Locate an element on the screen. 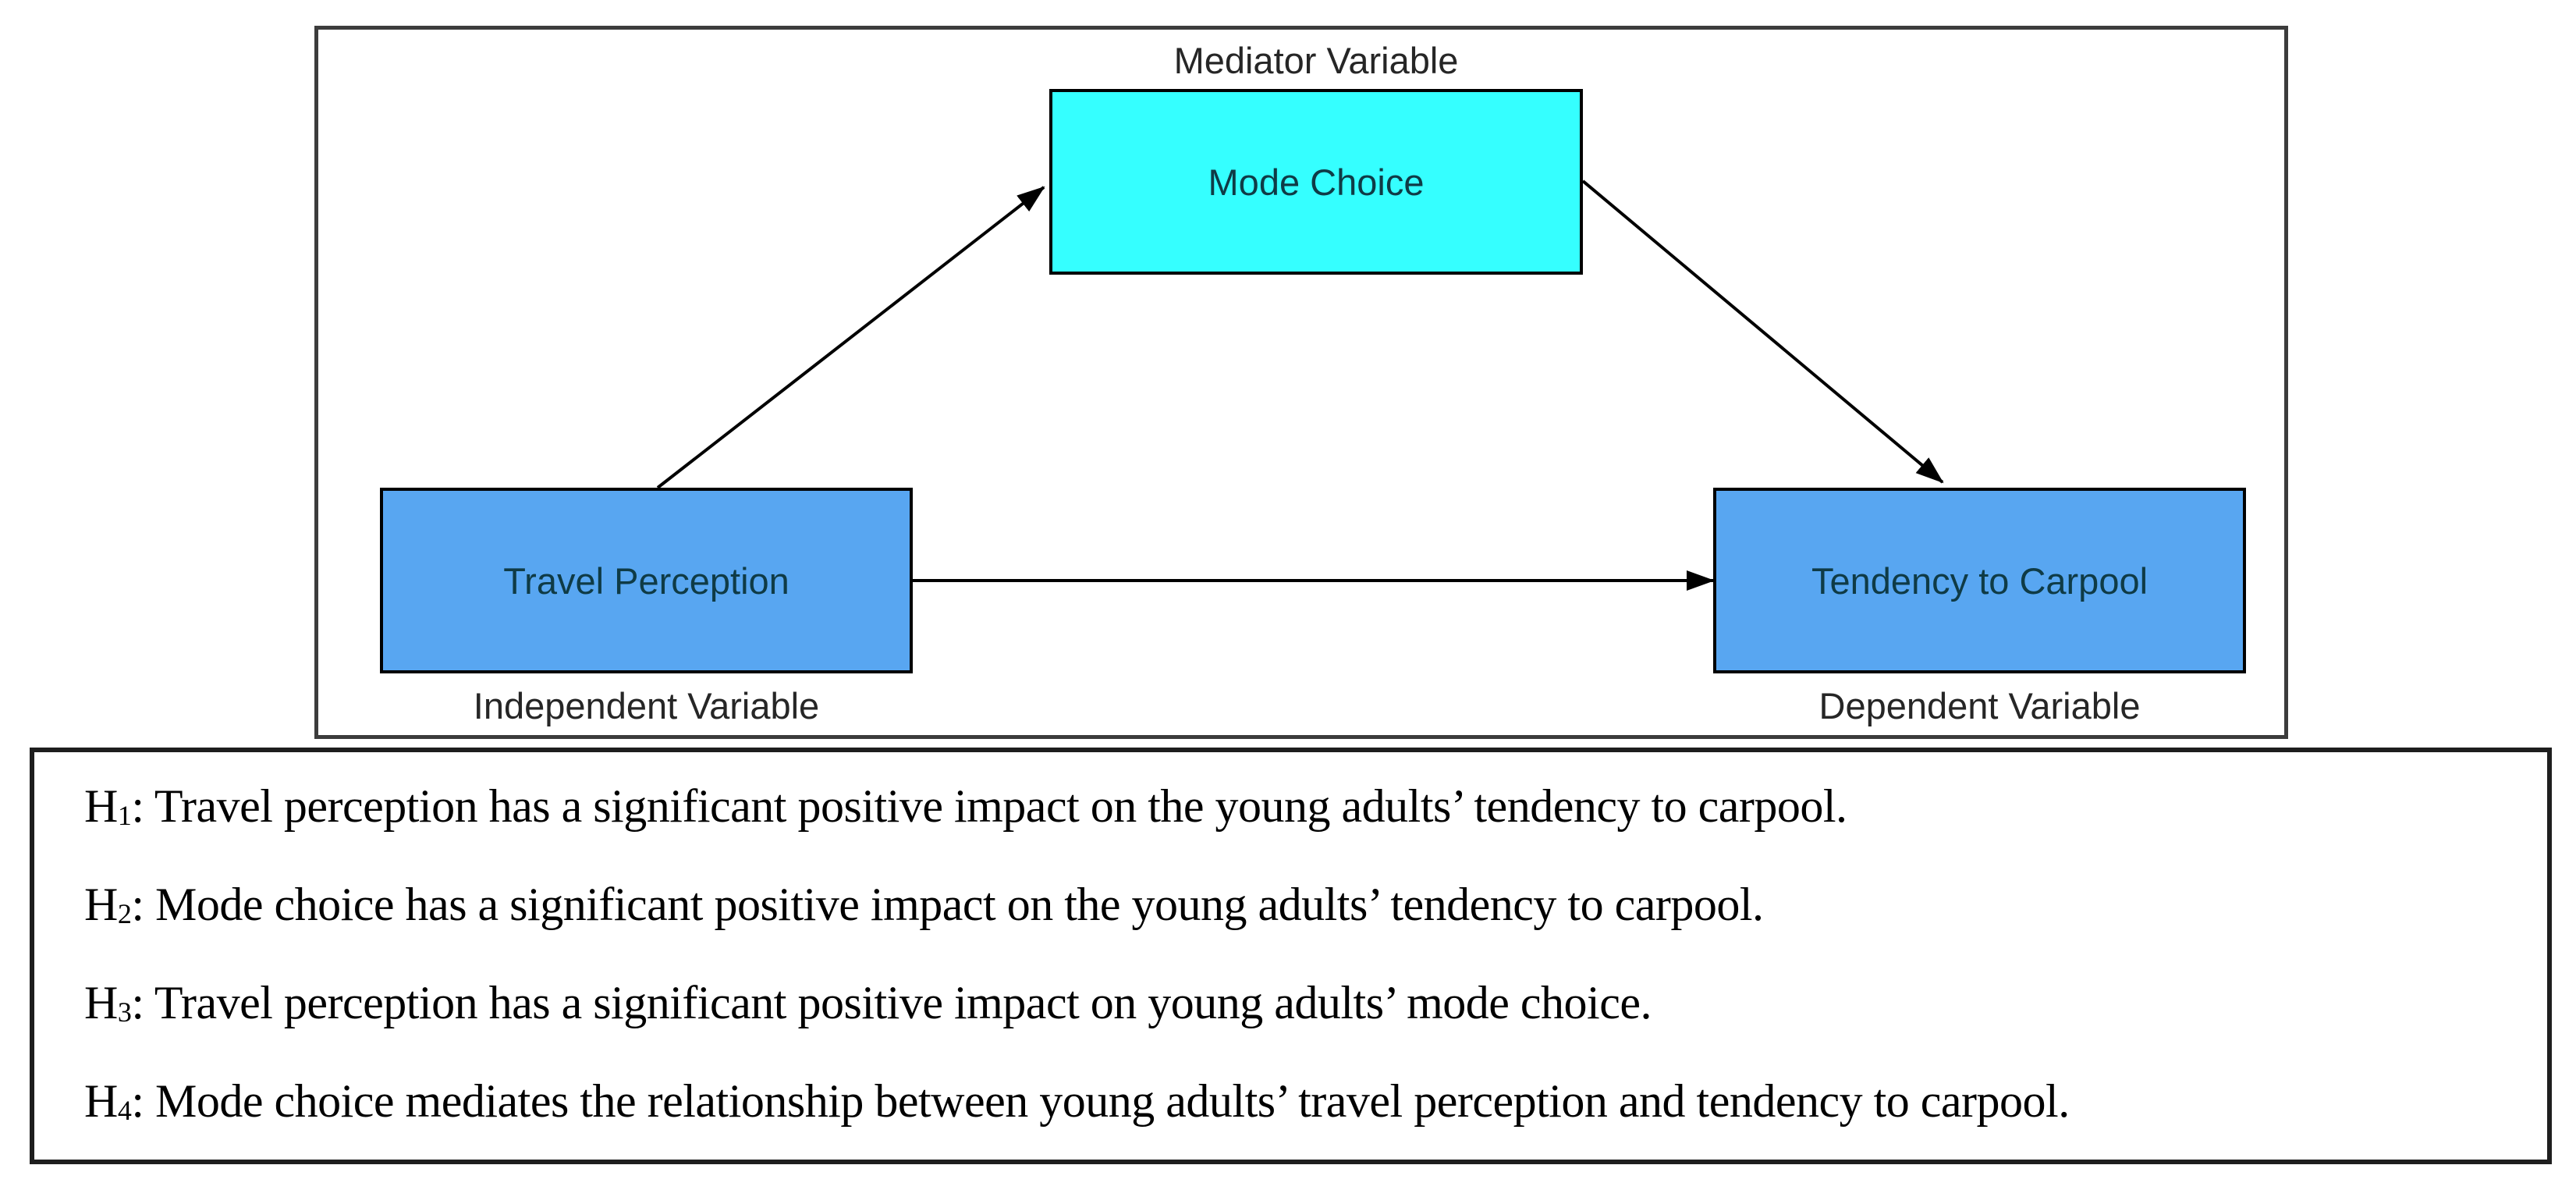  mode-choice-node: Mode Choice is located at coordinates (1316, 182).